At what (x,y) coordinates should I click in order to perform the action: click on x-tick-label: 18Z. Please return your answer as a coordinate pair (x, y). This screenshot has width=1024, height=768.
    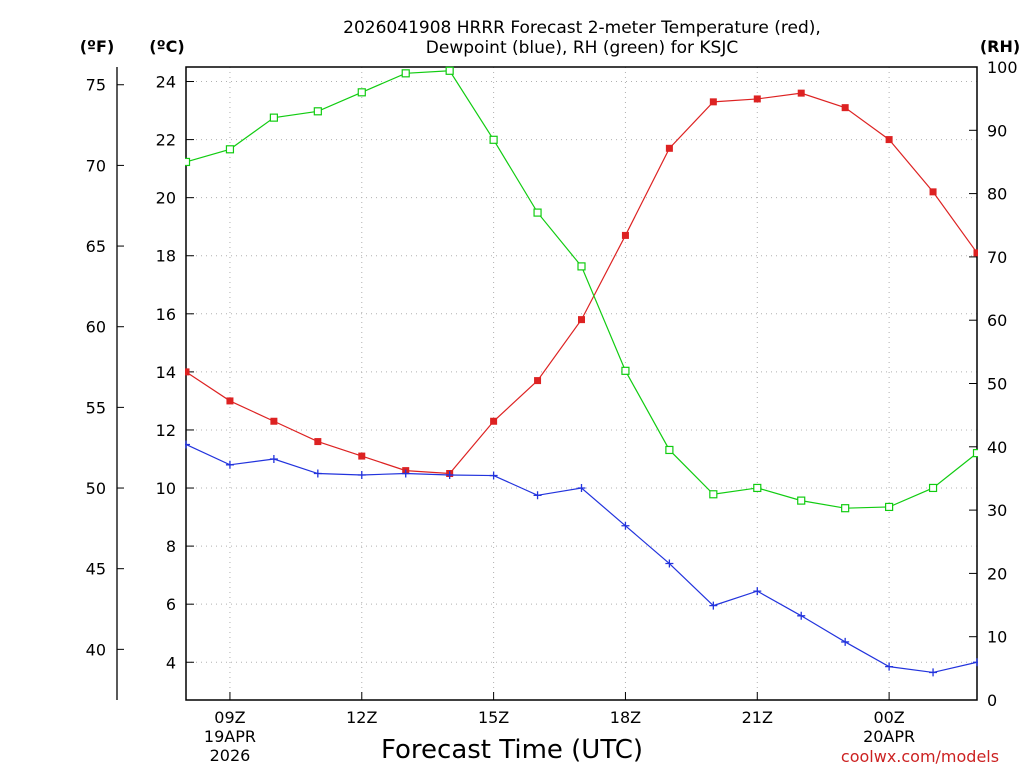
    Looking at the image, I should click on (625, 717).